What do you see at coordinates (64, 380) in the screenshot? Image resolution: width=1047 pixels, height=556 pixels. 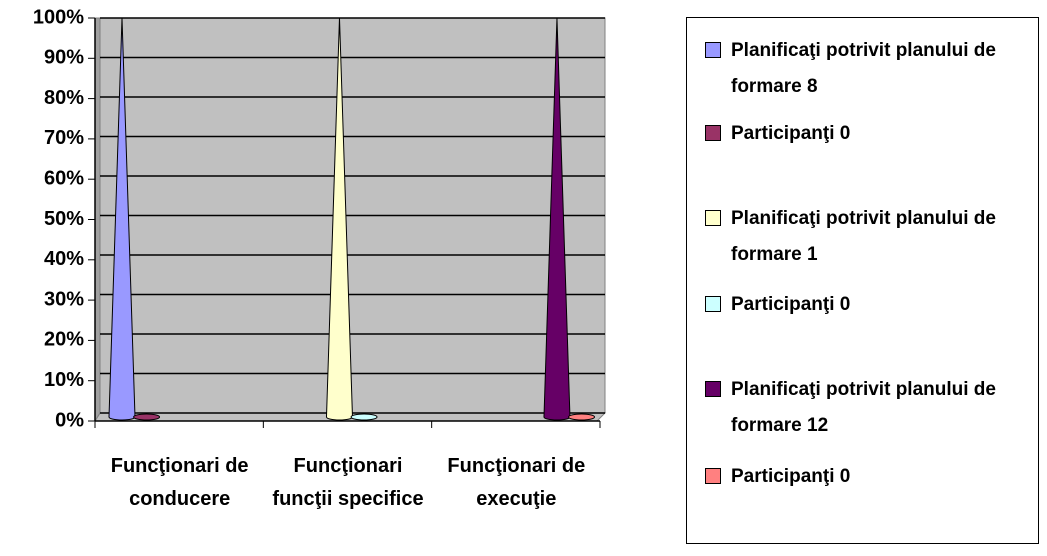 I see `y-tick-label: 10%` at bounding box center [64, 380].